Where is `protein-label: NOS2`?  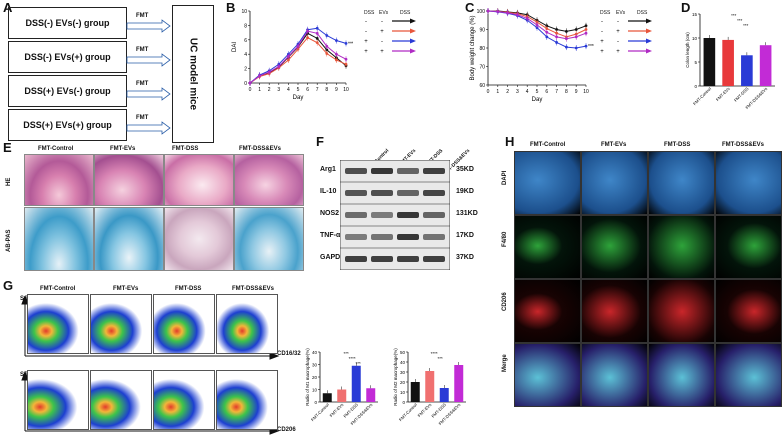
protein-label: NOS2 is located at coordinates (330, 213).